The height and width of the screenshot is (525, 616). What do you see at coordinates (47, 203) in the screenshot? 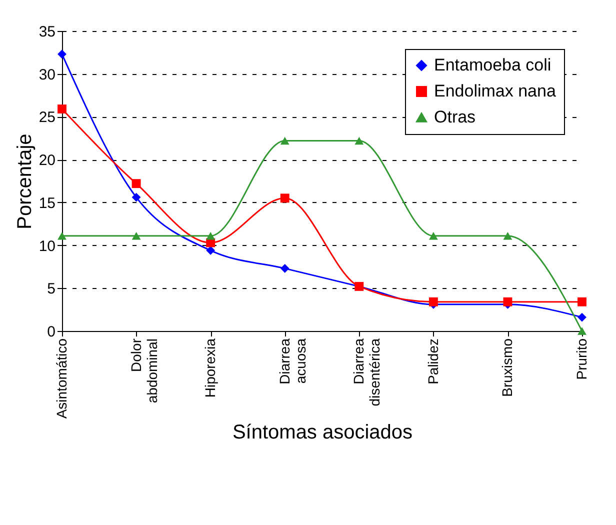
I see `y-tick-label: 15` at bounding box center [47, 203].